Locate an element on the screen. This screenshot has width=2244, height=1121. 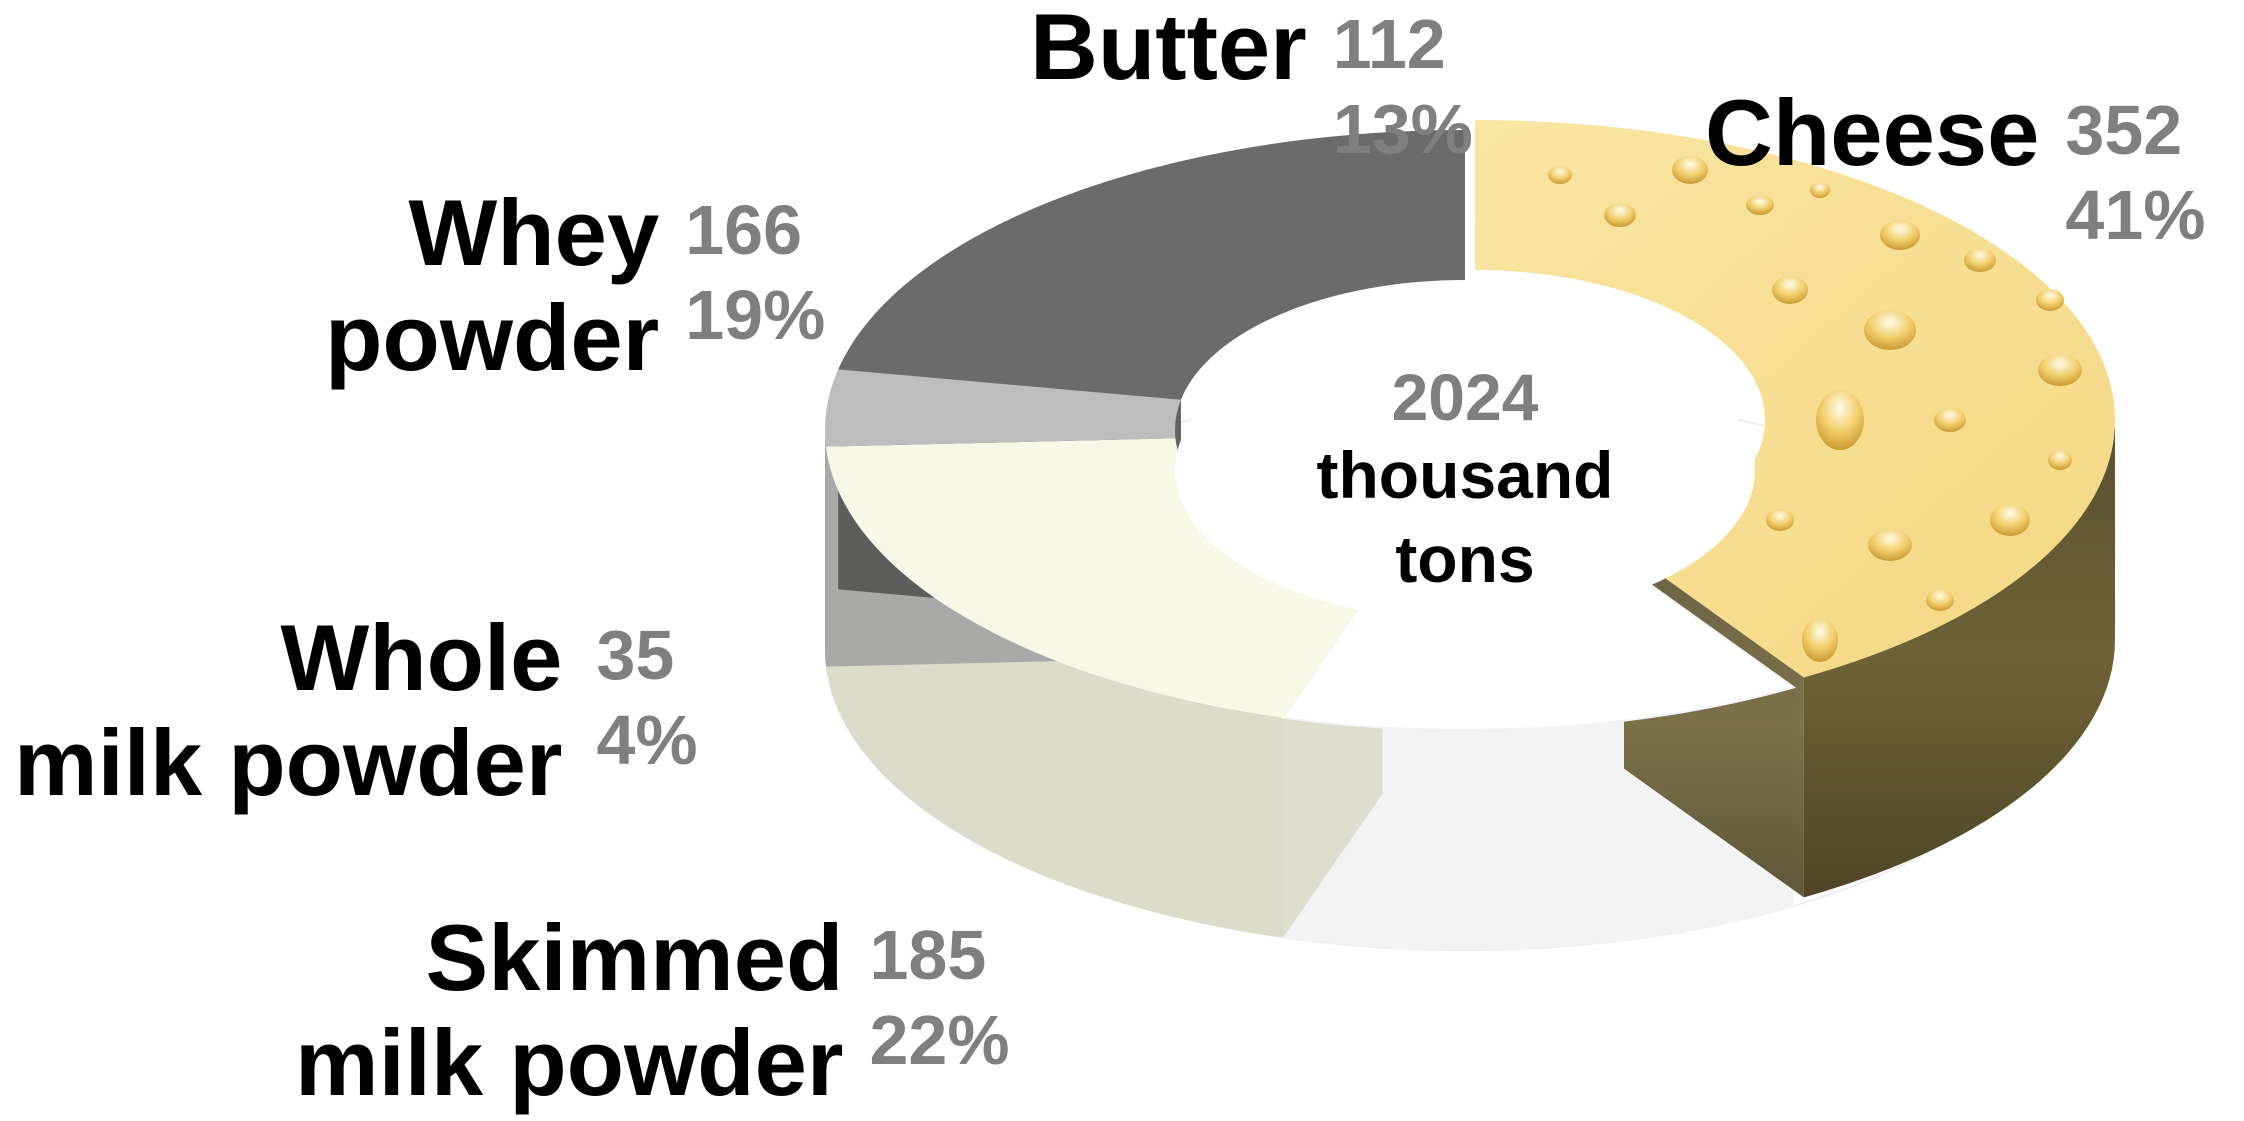
label-skimmed-milk-powder: Skimmed milk powder 185 22% is located at coordinates (652, 1010).